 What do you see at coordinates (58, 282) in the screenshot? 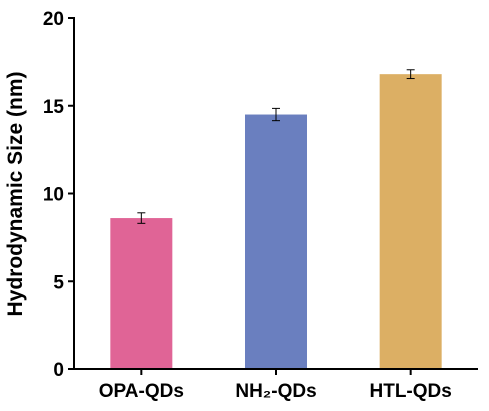
I see `y-tick-label: 5` at bounding box center [58, 282].